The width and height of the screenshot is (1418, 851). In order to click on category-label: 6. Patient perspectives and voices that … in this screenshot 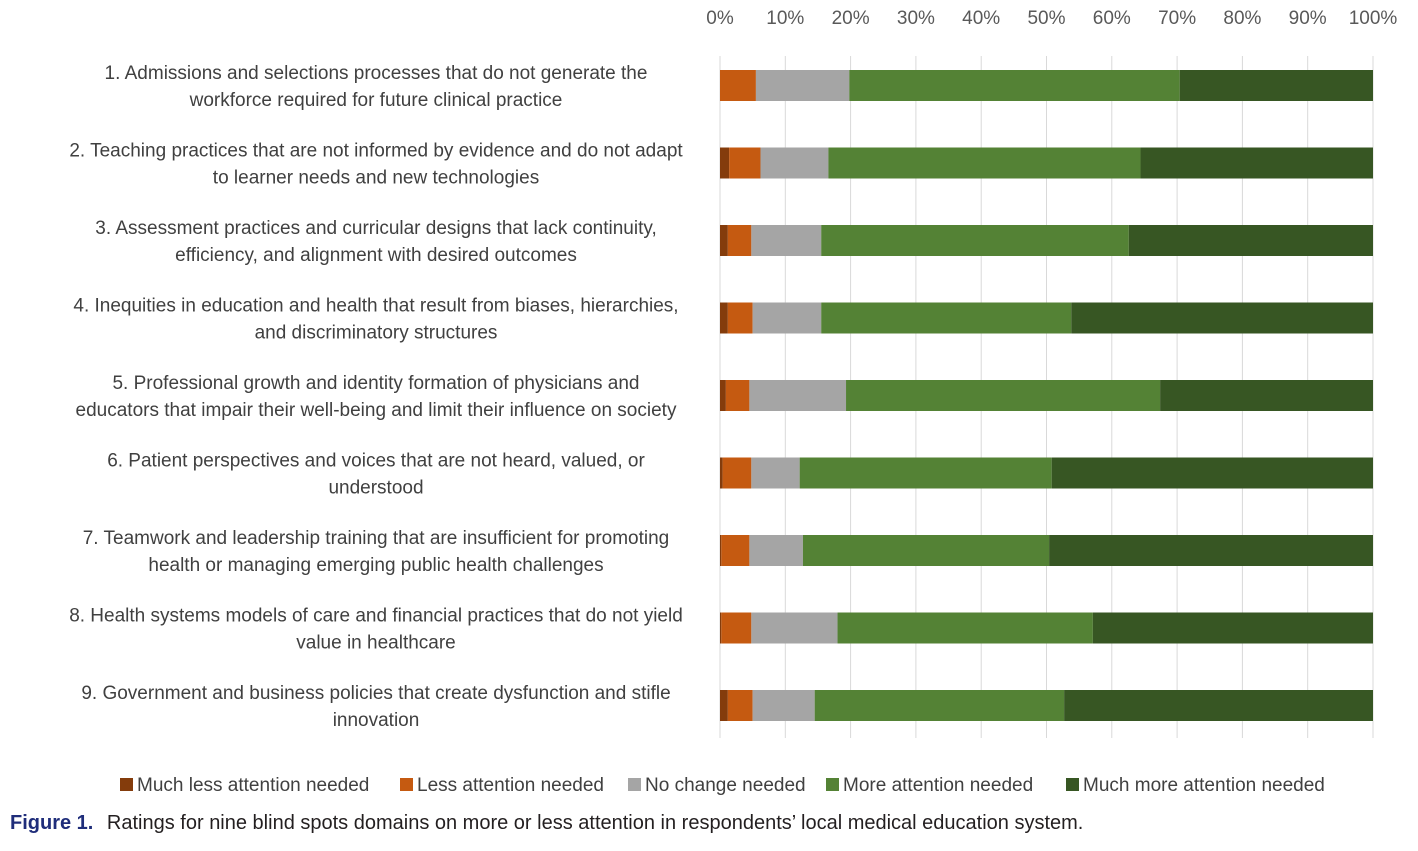, I will do `click(376, 461)`.